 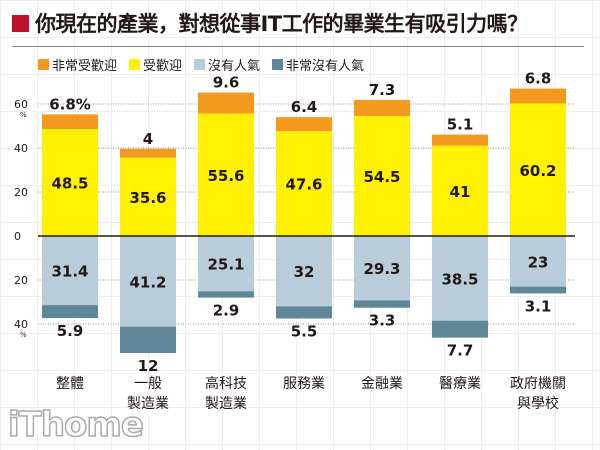 What do you see at coordinates (304, 107) in the screenshot?
I see `data-label: 6.4` at bounding box center [304, 107].